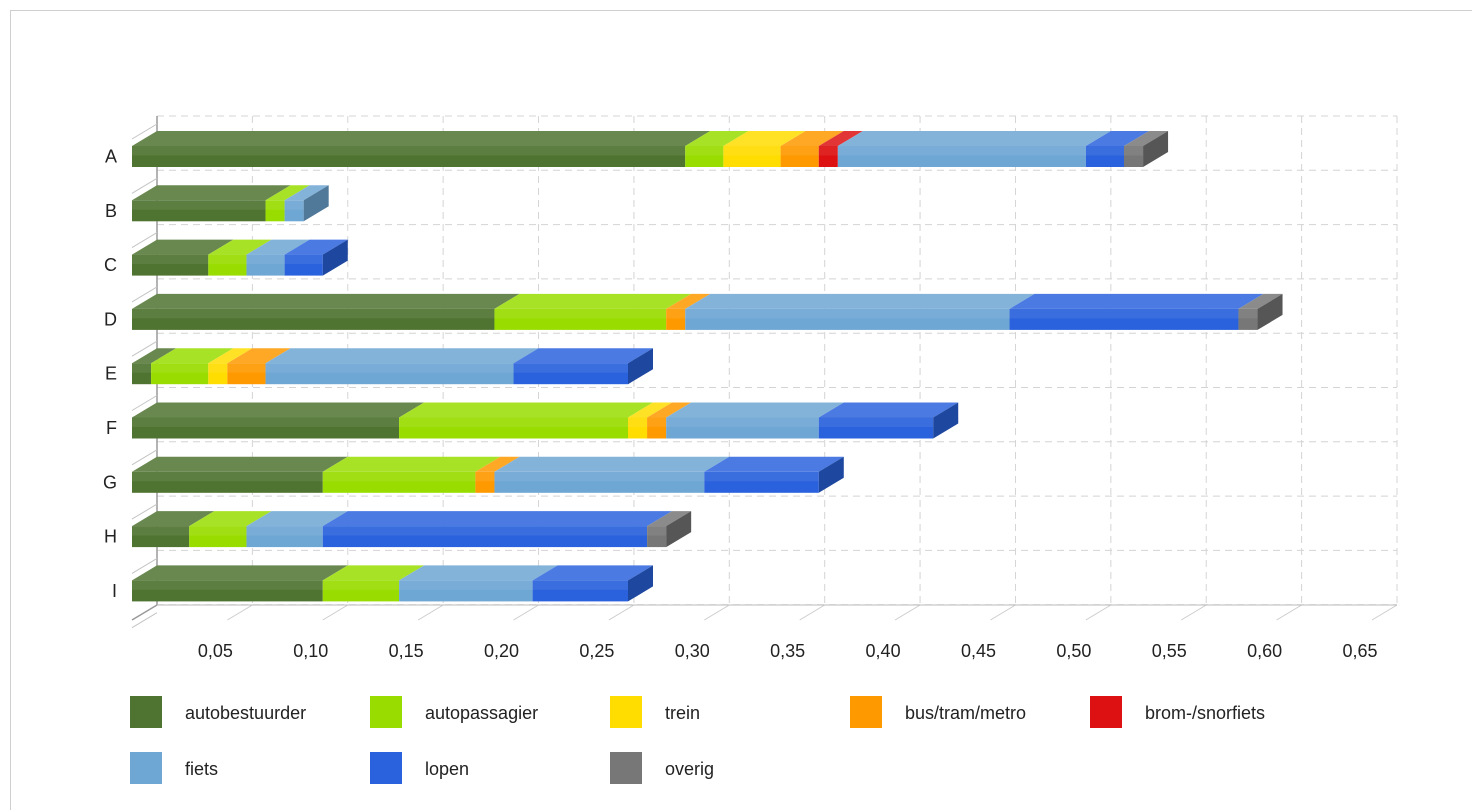  What do you see at coordinates (688, 311) in the screenshot?
I see `bar-segment-D-bus/tram/metro` at bounding box center [688, 311].